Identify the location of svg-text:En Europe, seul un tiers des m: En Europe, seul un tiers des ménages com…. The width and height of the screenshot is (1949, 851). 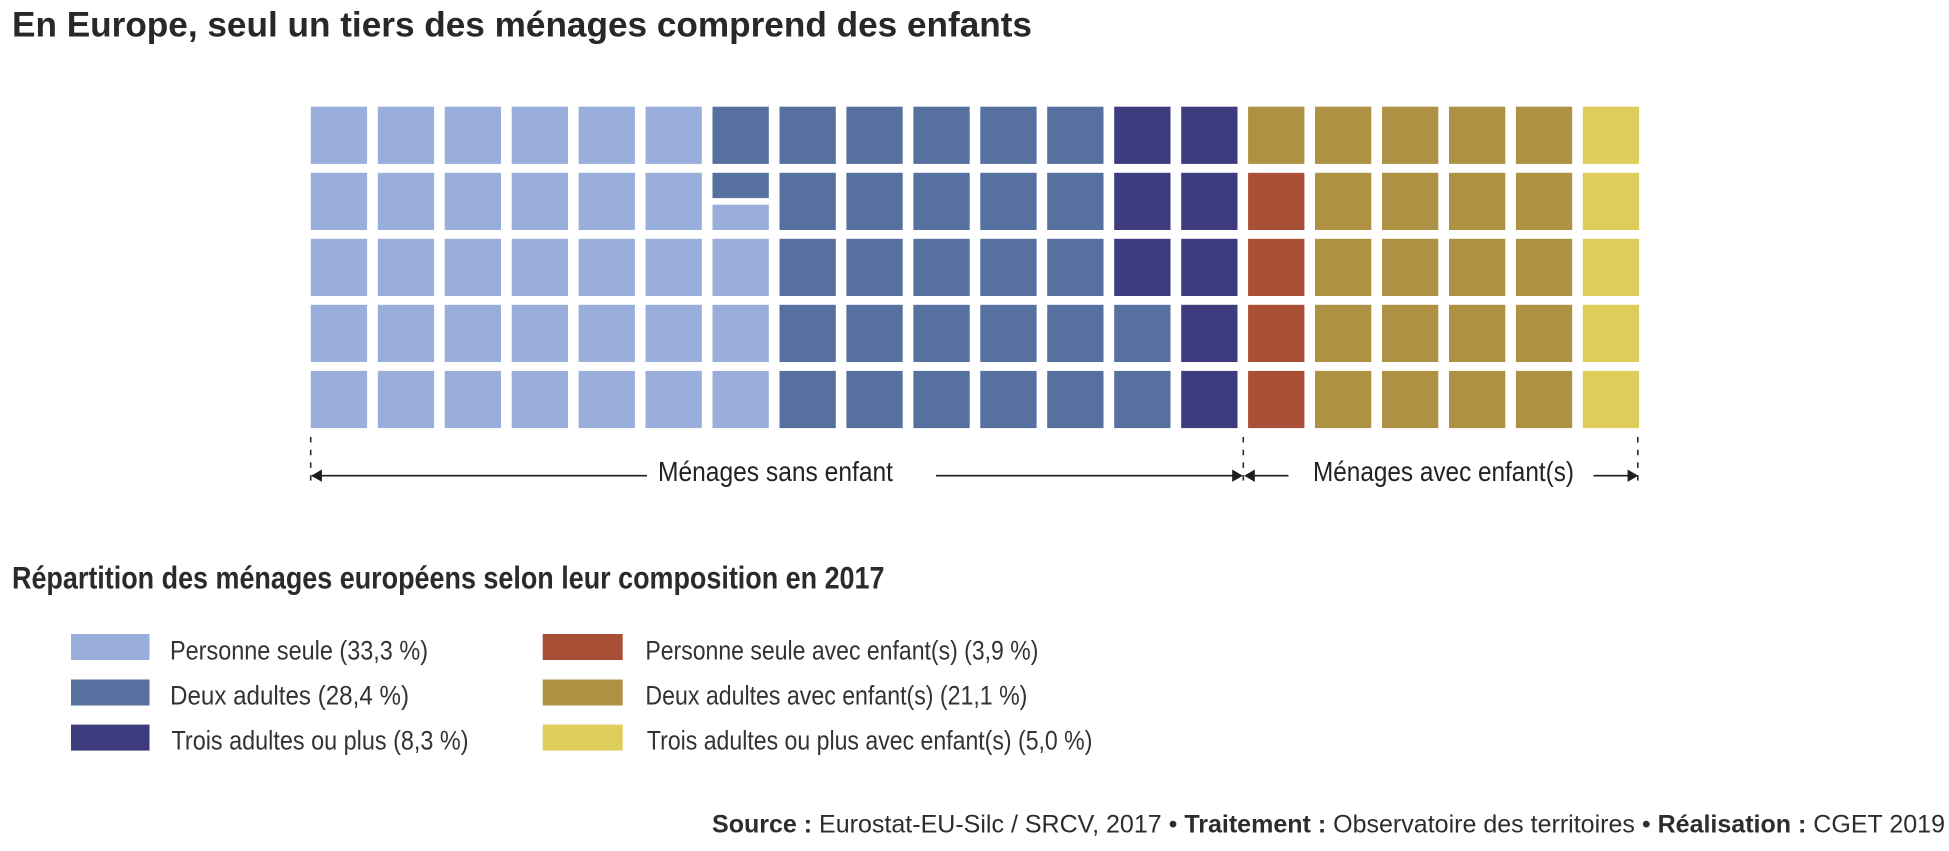
(522, 25).